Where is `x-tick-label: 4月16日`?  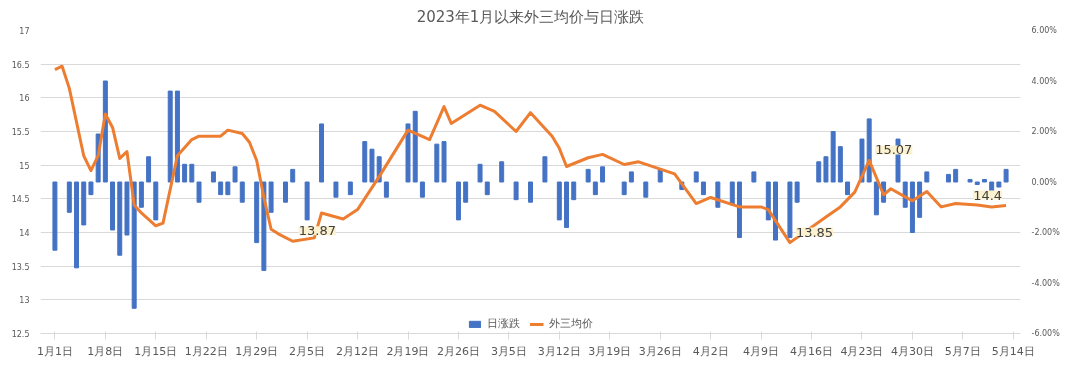
x-tick-label: 4月16日 is located at coordinates (812, 351).